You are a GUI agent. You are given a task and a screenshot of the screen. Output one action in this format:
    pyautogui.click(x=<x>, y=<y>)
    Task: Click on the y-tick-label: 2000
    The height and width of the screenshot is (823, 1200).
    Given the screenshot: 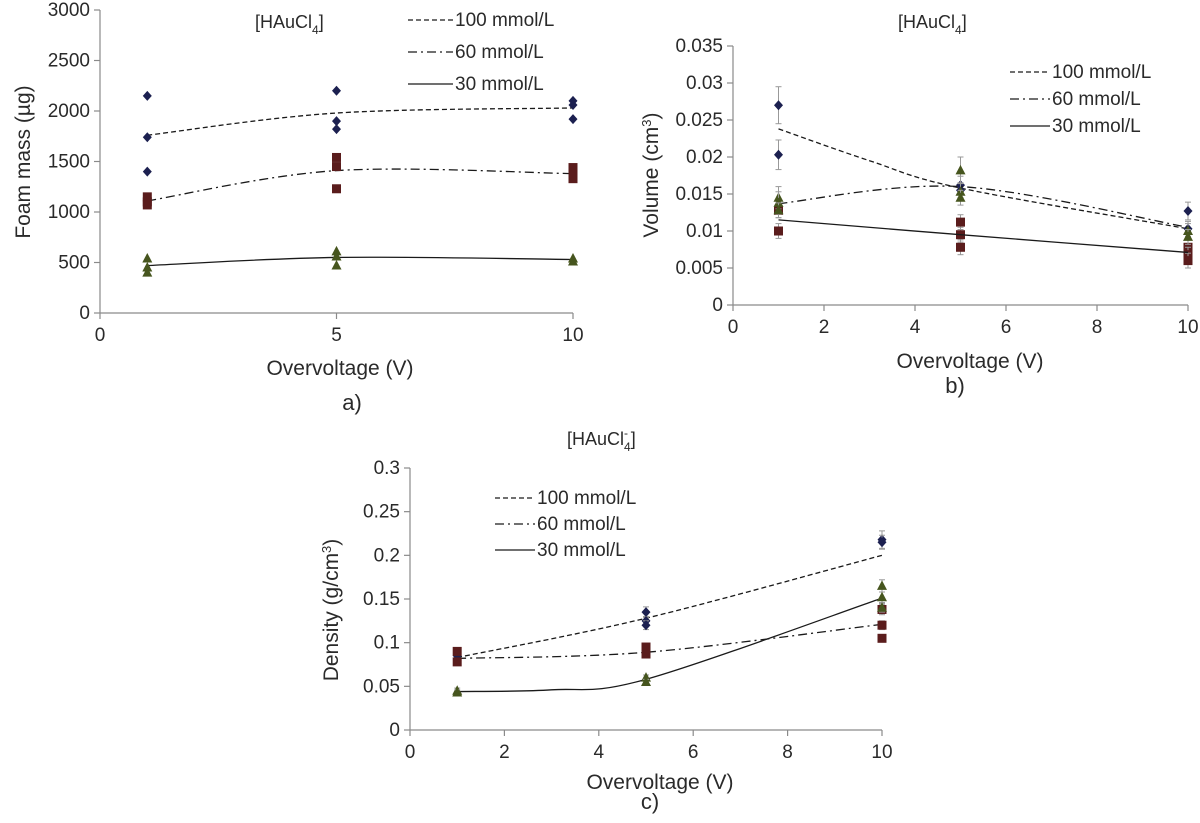 What is the action you would take?
    pyautogui.click(x=69, y=111)
    